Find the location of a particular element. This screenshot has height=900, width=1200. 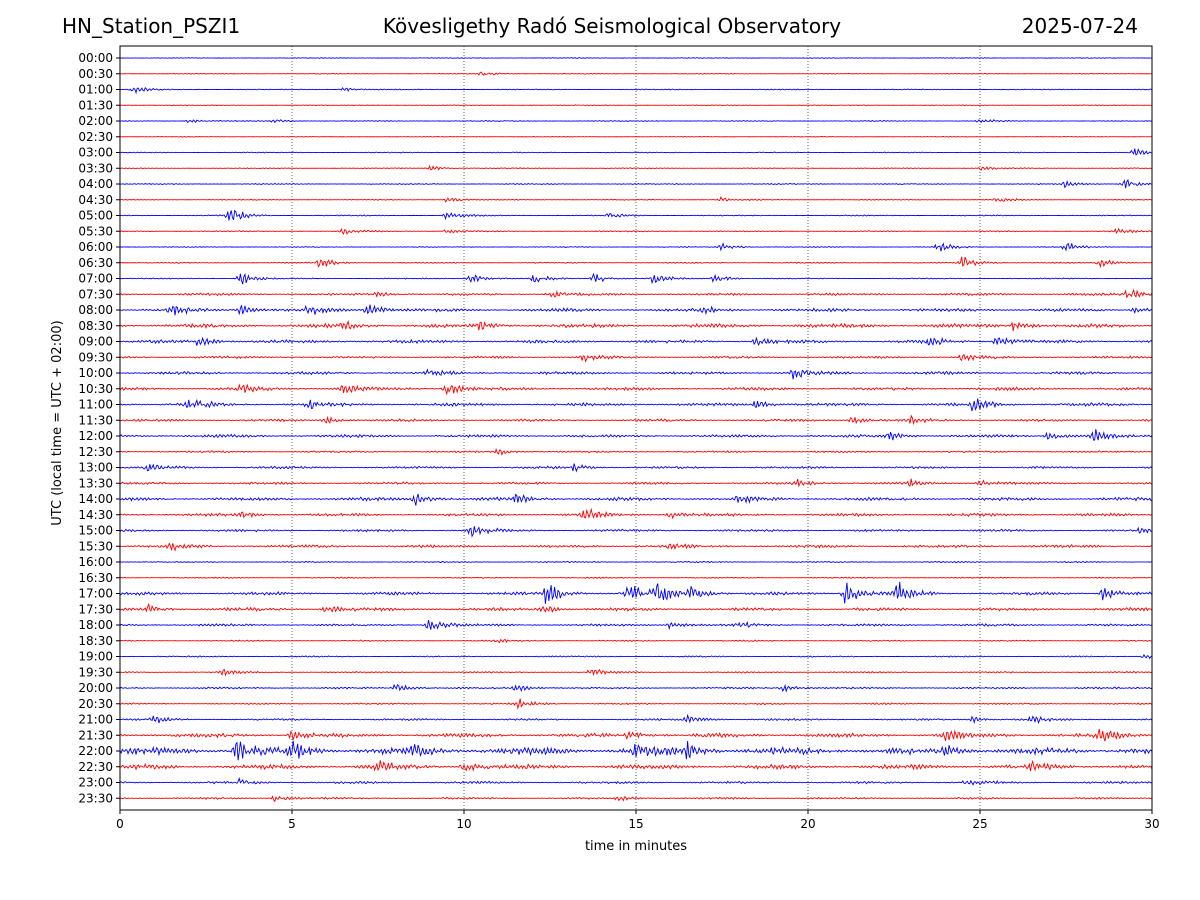

y-tick-label: 02:30 is located at coordinates (95, 137).